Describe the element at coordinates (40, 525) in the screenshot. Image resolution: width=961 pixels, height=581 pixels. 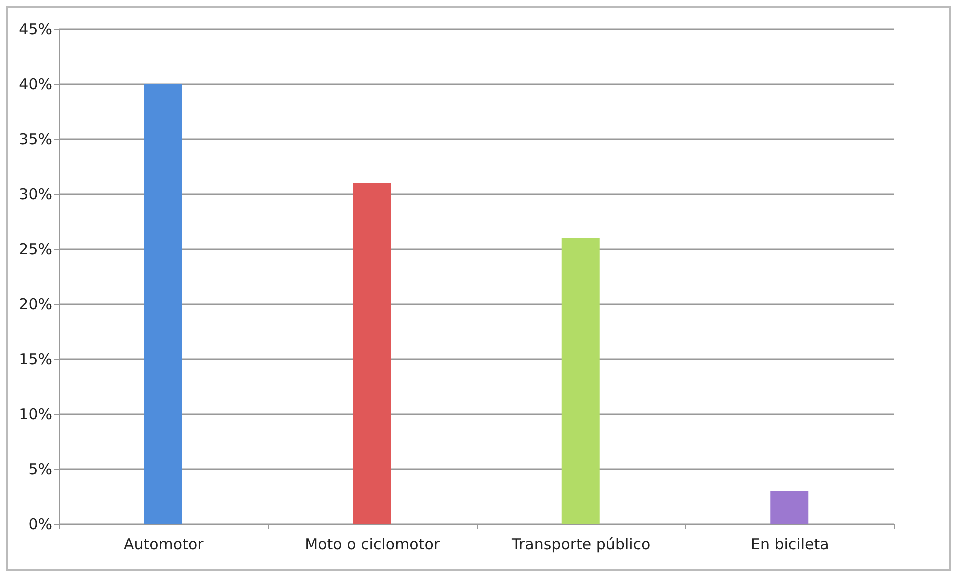
I see `y-tick-label: 0%` at that location.